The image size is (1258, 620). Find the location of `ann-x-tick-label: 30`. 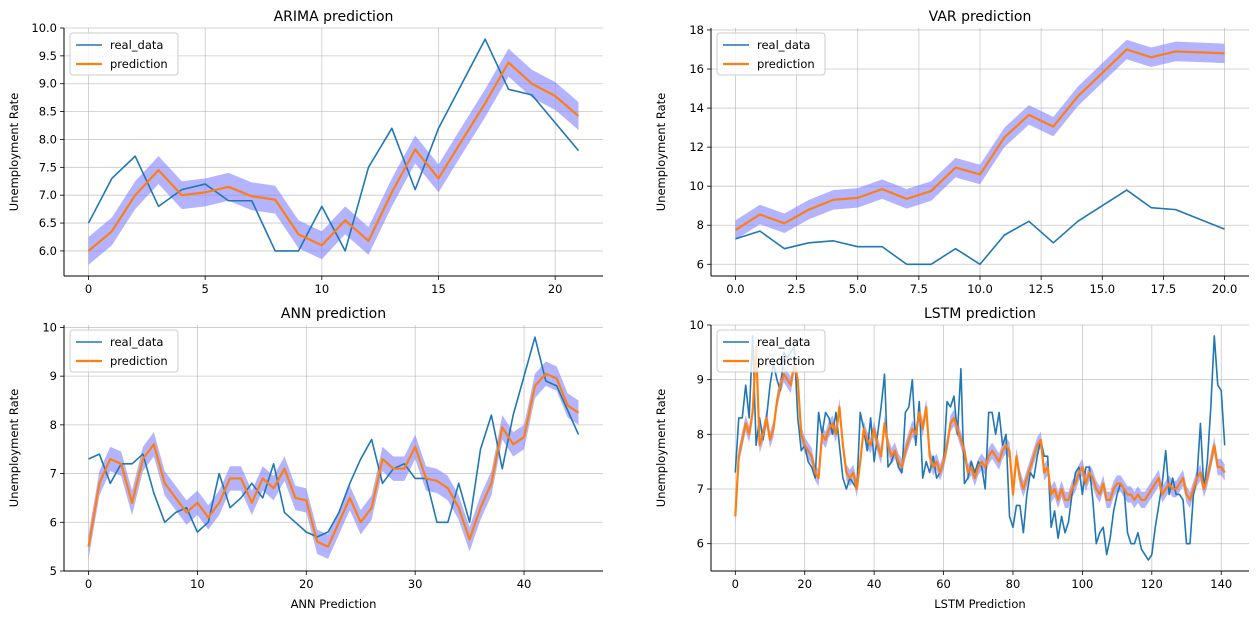

ann-x-tick-label: 30 is located at coordinates (415, 584).